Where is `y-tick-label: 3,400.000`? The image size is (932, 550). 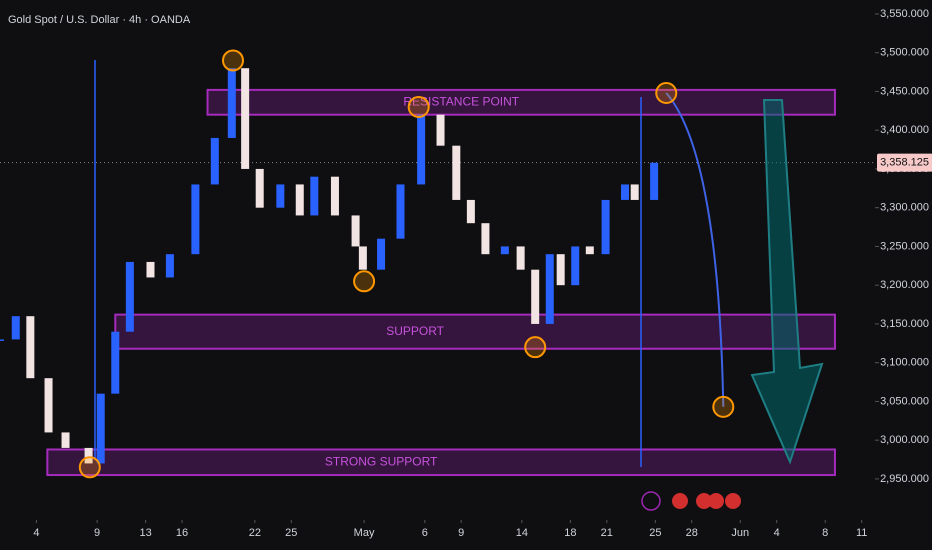 y-tick-label: 3,400.000 is located at coordinates (904, 130).